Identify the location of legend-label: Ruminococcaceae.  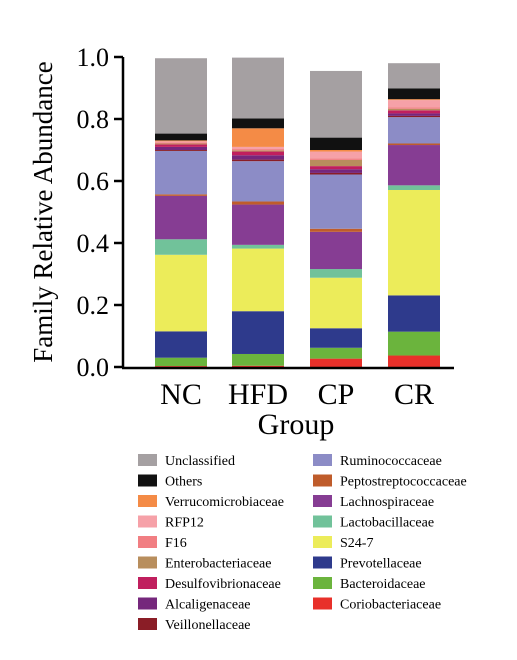
(391, 461).